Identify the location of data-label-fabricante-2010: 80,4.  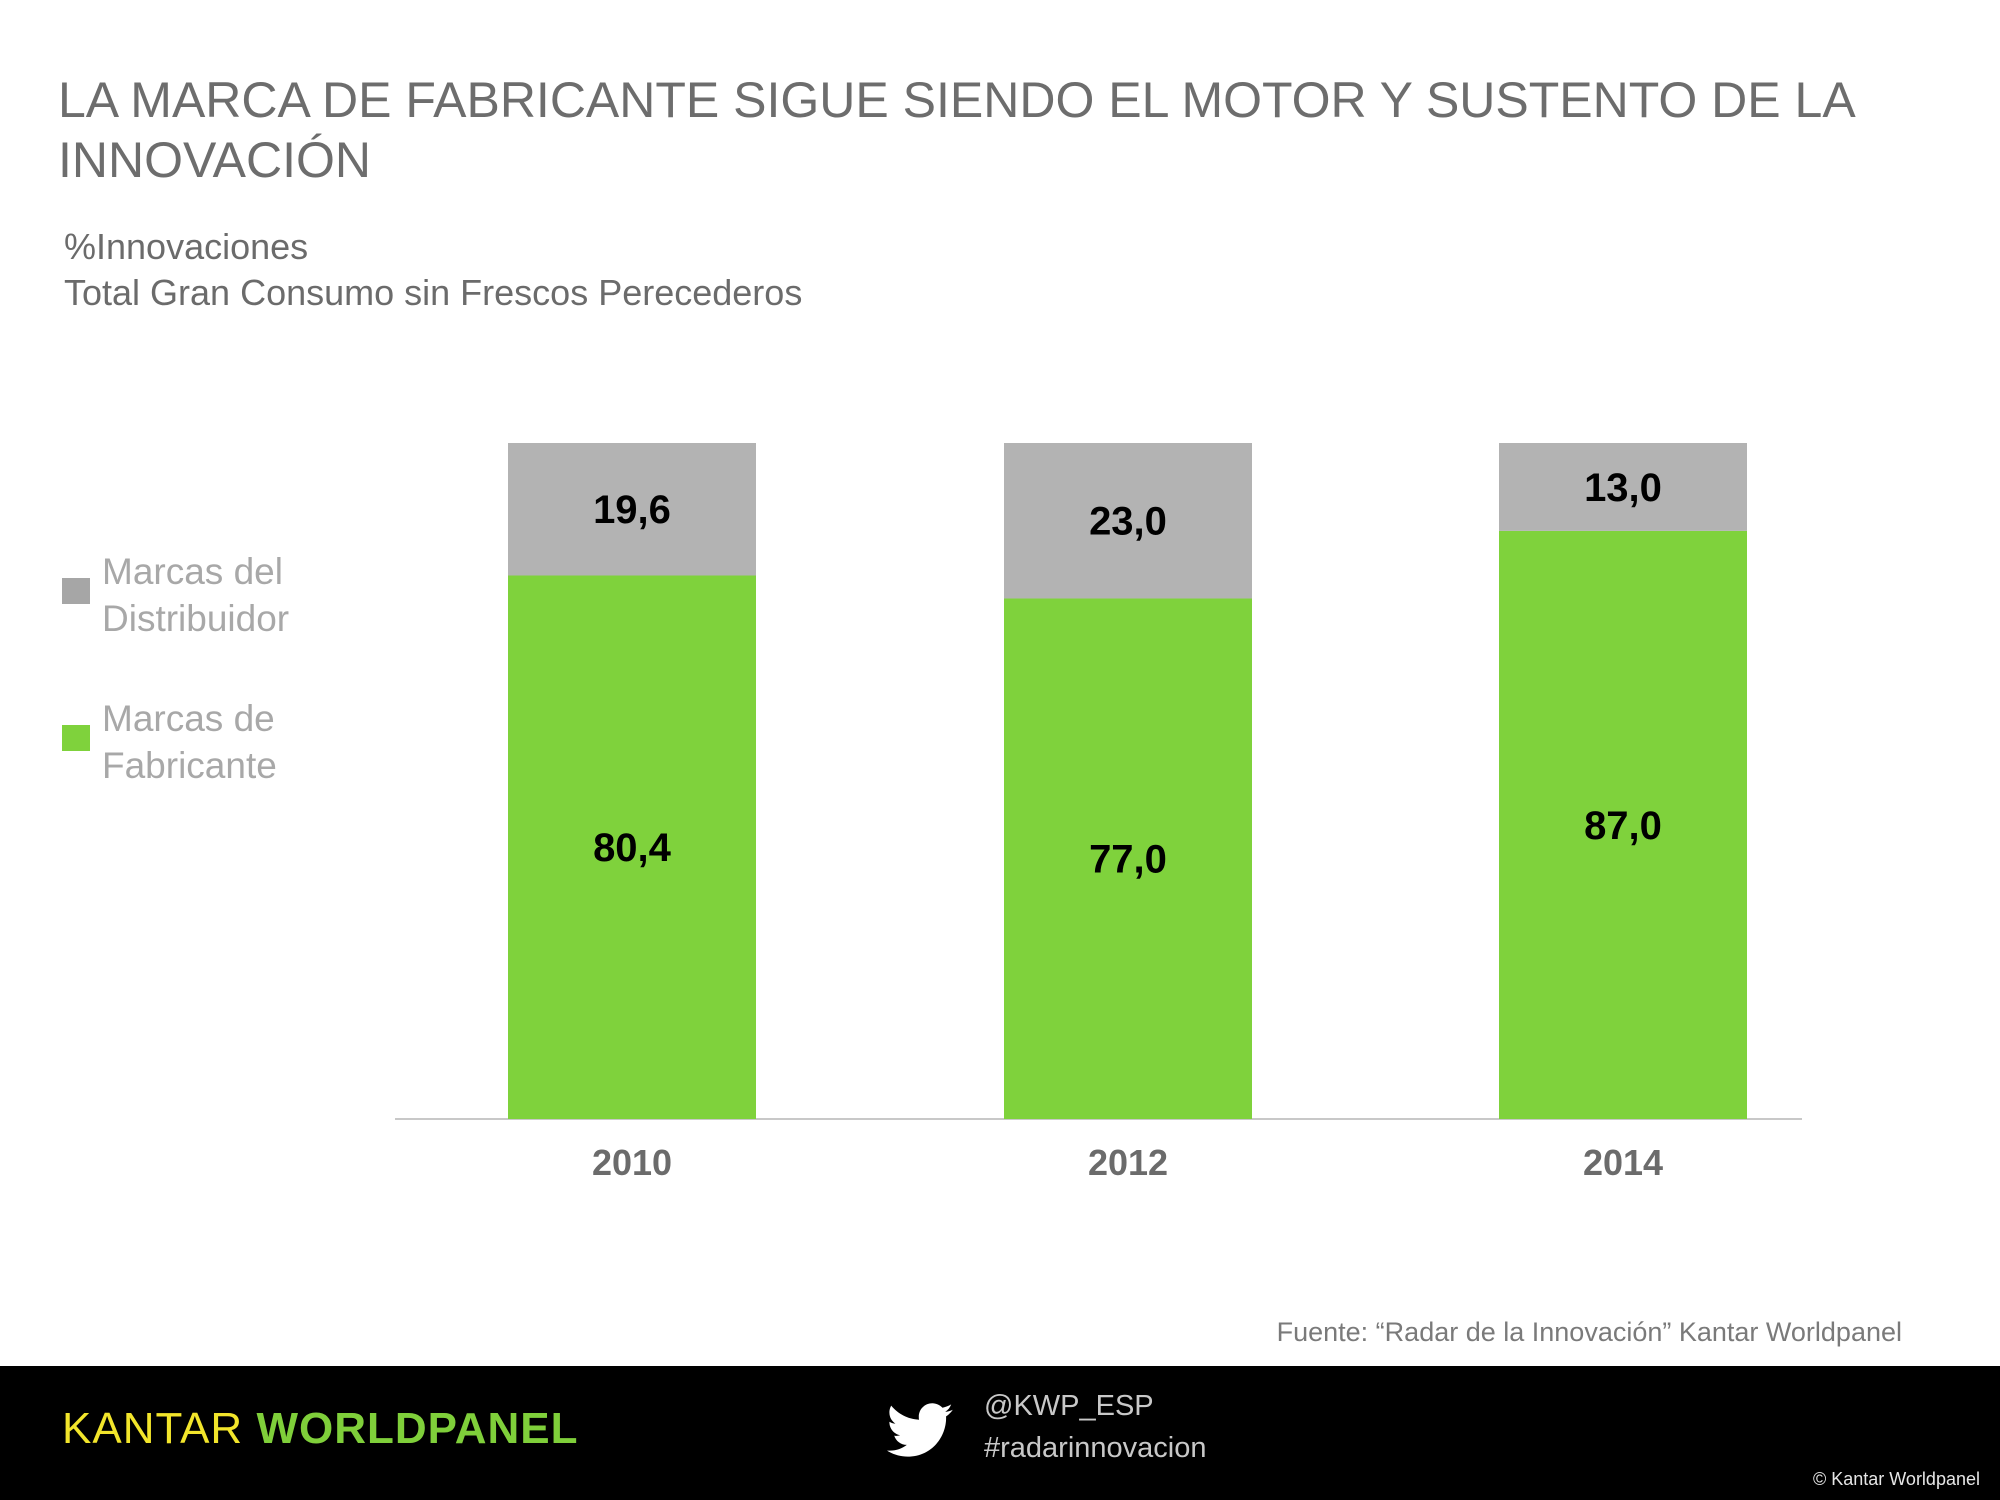
(632, 848).